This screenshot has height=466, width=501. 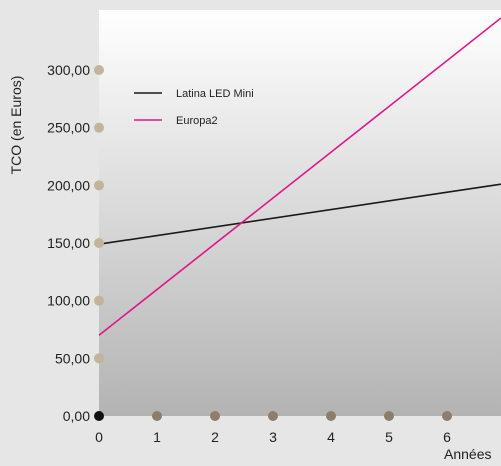 I want to click on legend-label-0: Latina LED Mini, so click(x=215, y=94).